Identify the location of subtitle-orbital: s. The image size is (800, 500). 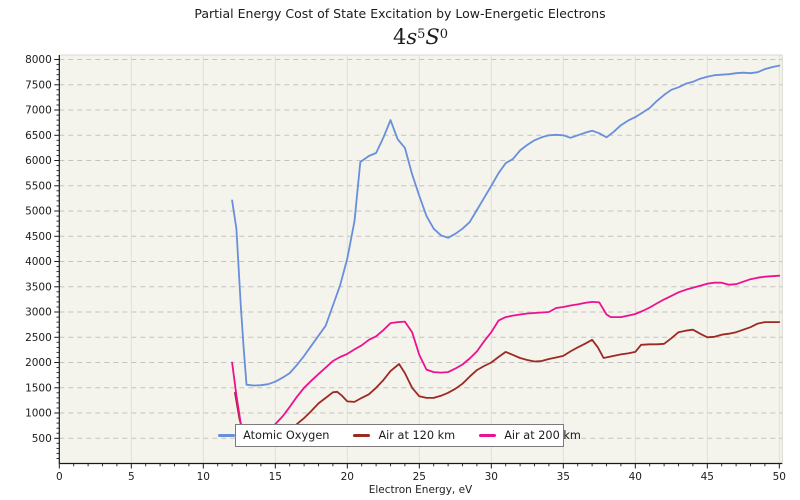
(412, 37).